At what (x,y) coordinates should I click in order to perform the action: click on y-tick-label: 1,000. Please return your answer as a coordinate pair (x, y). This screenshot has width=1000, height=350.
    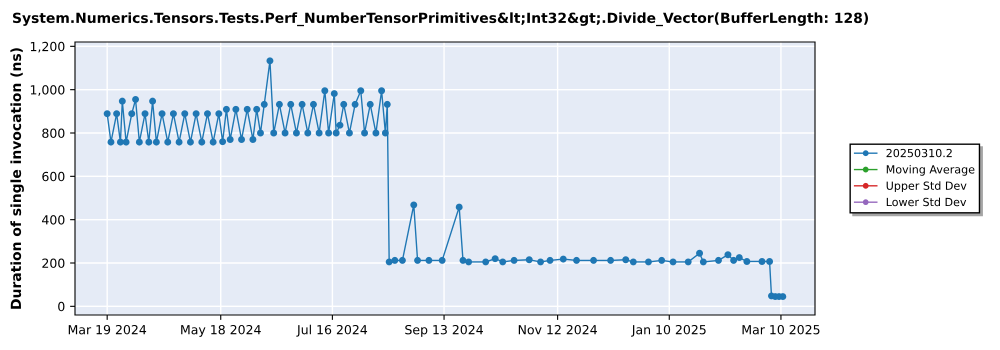
    Looking at the image, I should click on (47, 90).